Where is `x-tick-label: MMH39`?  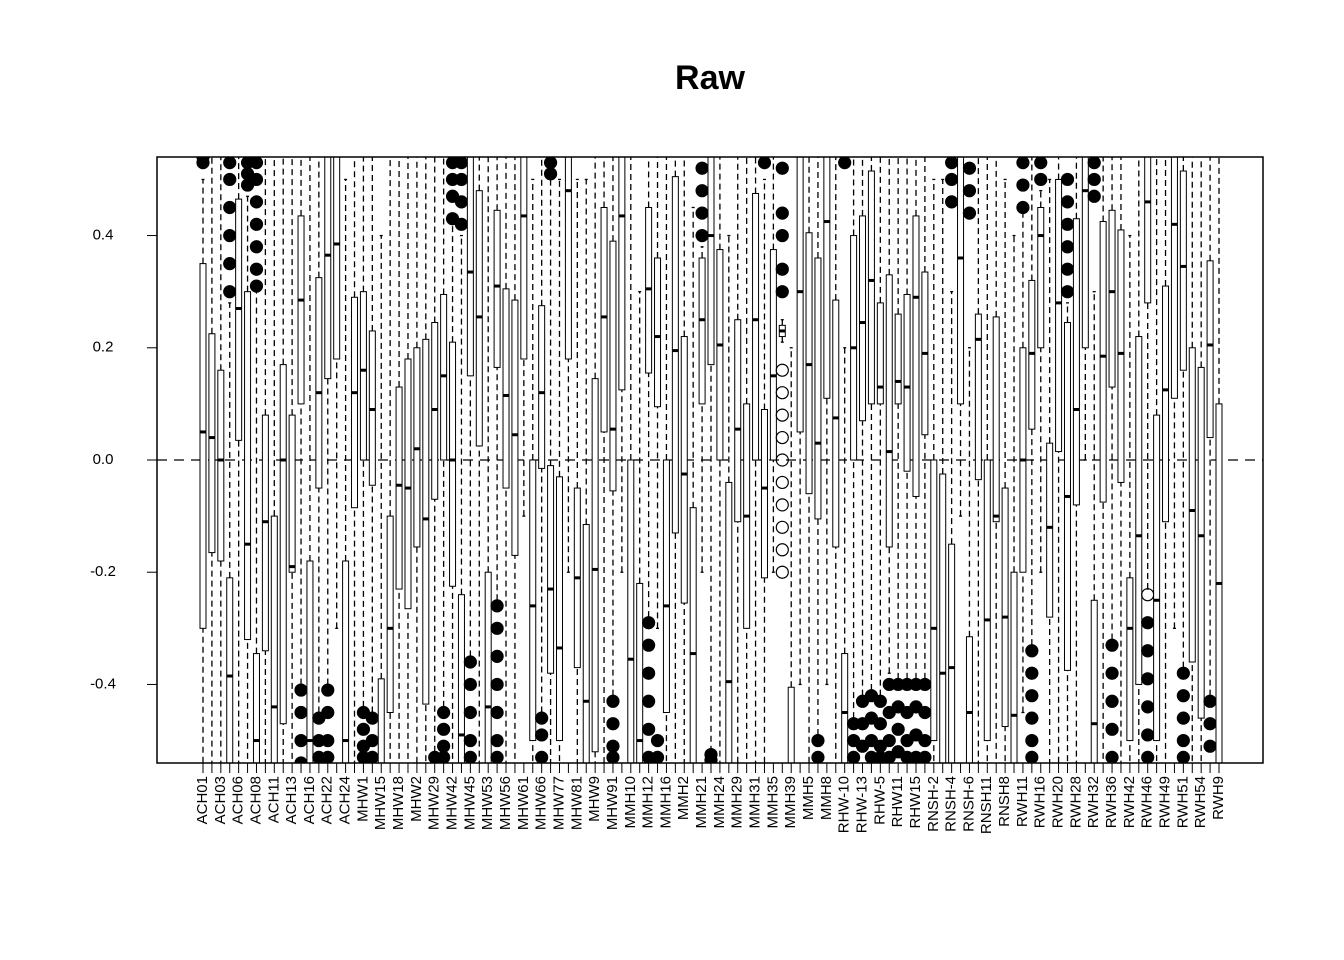 x-tick-label: MMH39 is located at coordinates (790, 802).